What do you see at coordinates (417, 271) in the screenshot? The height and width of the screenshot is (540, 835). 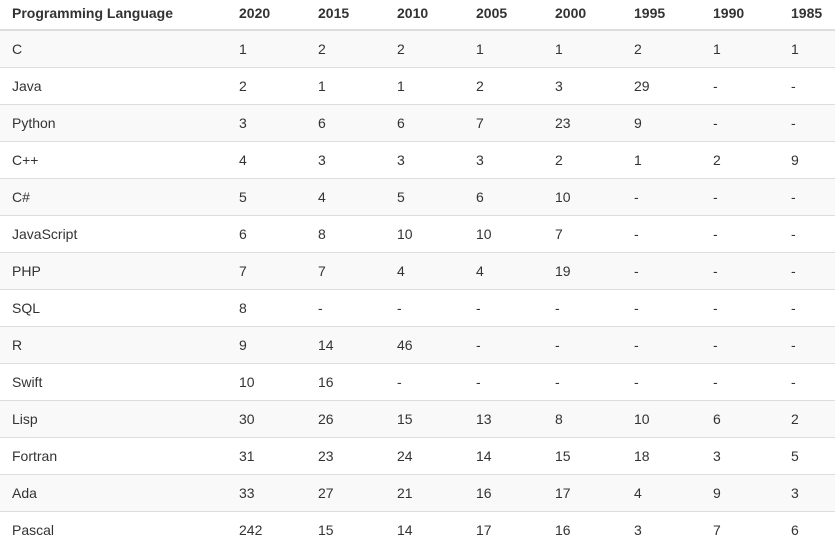 I see `table-row: PHP 7 7 4 4 19- - -` at bounding box center [417, 271].